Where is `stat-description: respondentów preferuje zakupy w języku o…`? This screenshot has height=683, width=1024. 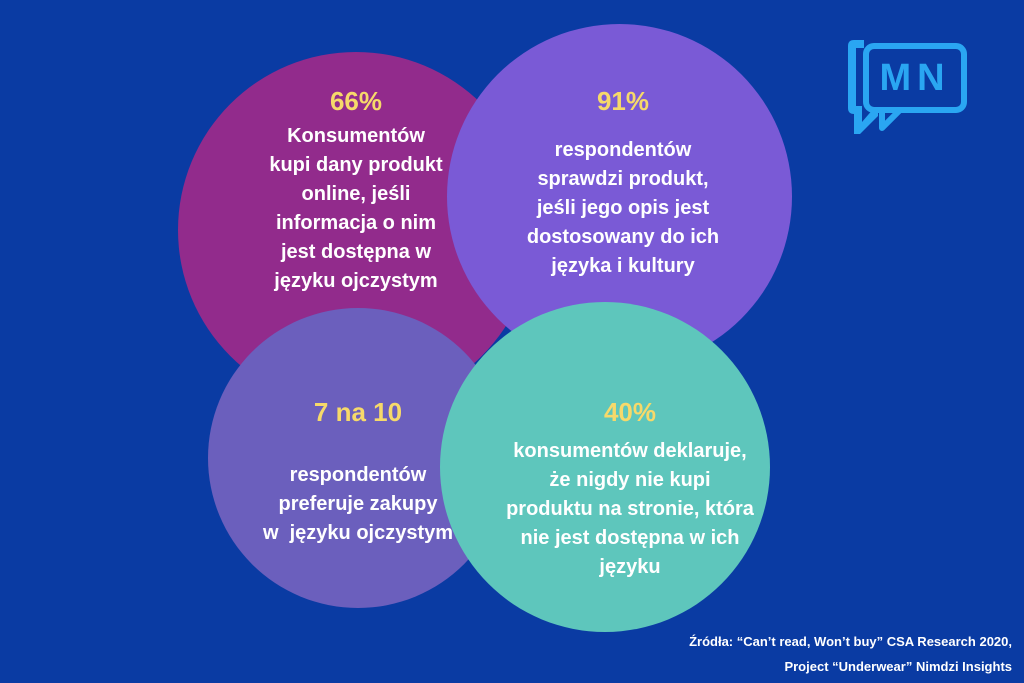
stat-description: respondentów preferuje zakupy w języku o… is located at coordinates (358, 504).